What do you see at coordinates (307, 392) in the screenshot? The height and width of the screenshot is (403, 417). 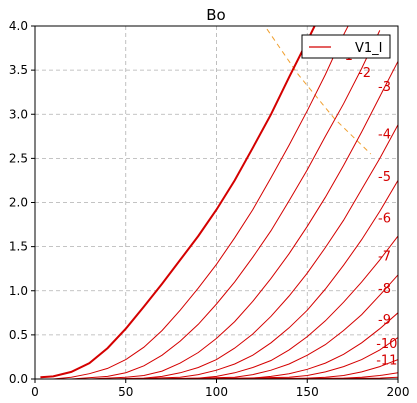 I see `x-tick-label: 150` at bounding box center [307, 392].